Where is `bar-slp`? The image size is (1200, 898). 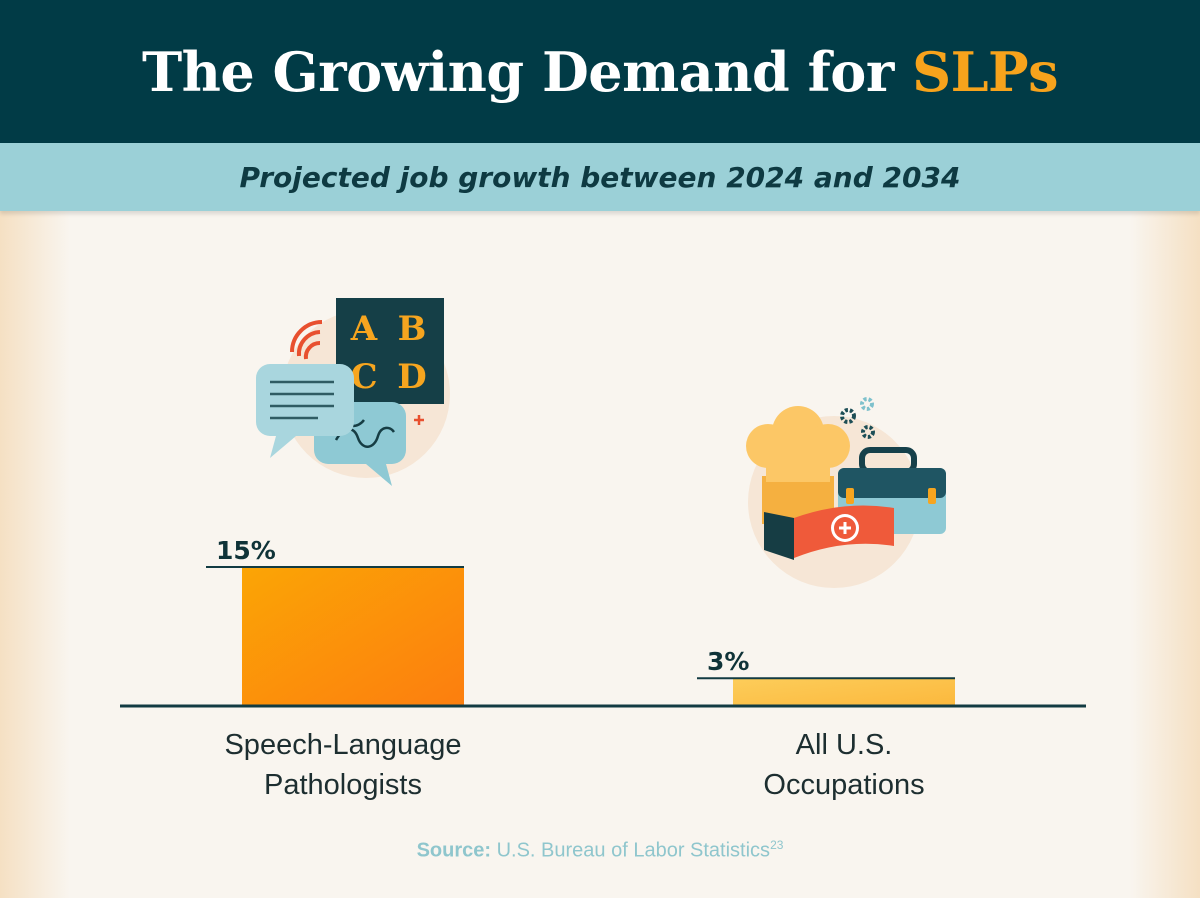 bar-slp is located at coordinates (353, 636).